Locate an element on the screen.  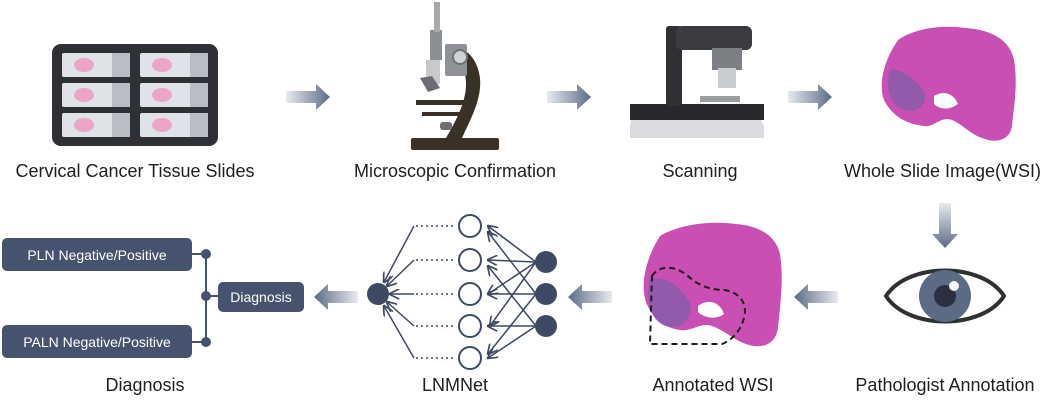
diagnosis-box: Diagnosis is located at coordinates (261, 297).